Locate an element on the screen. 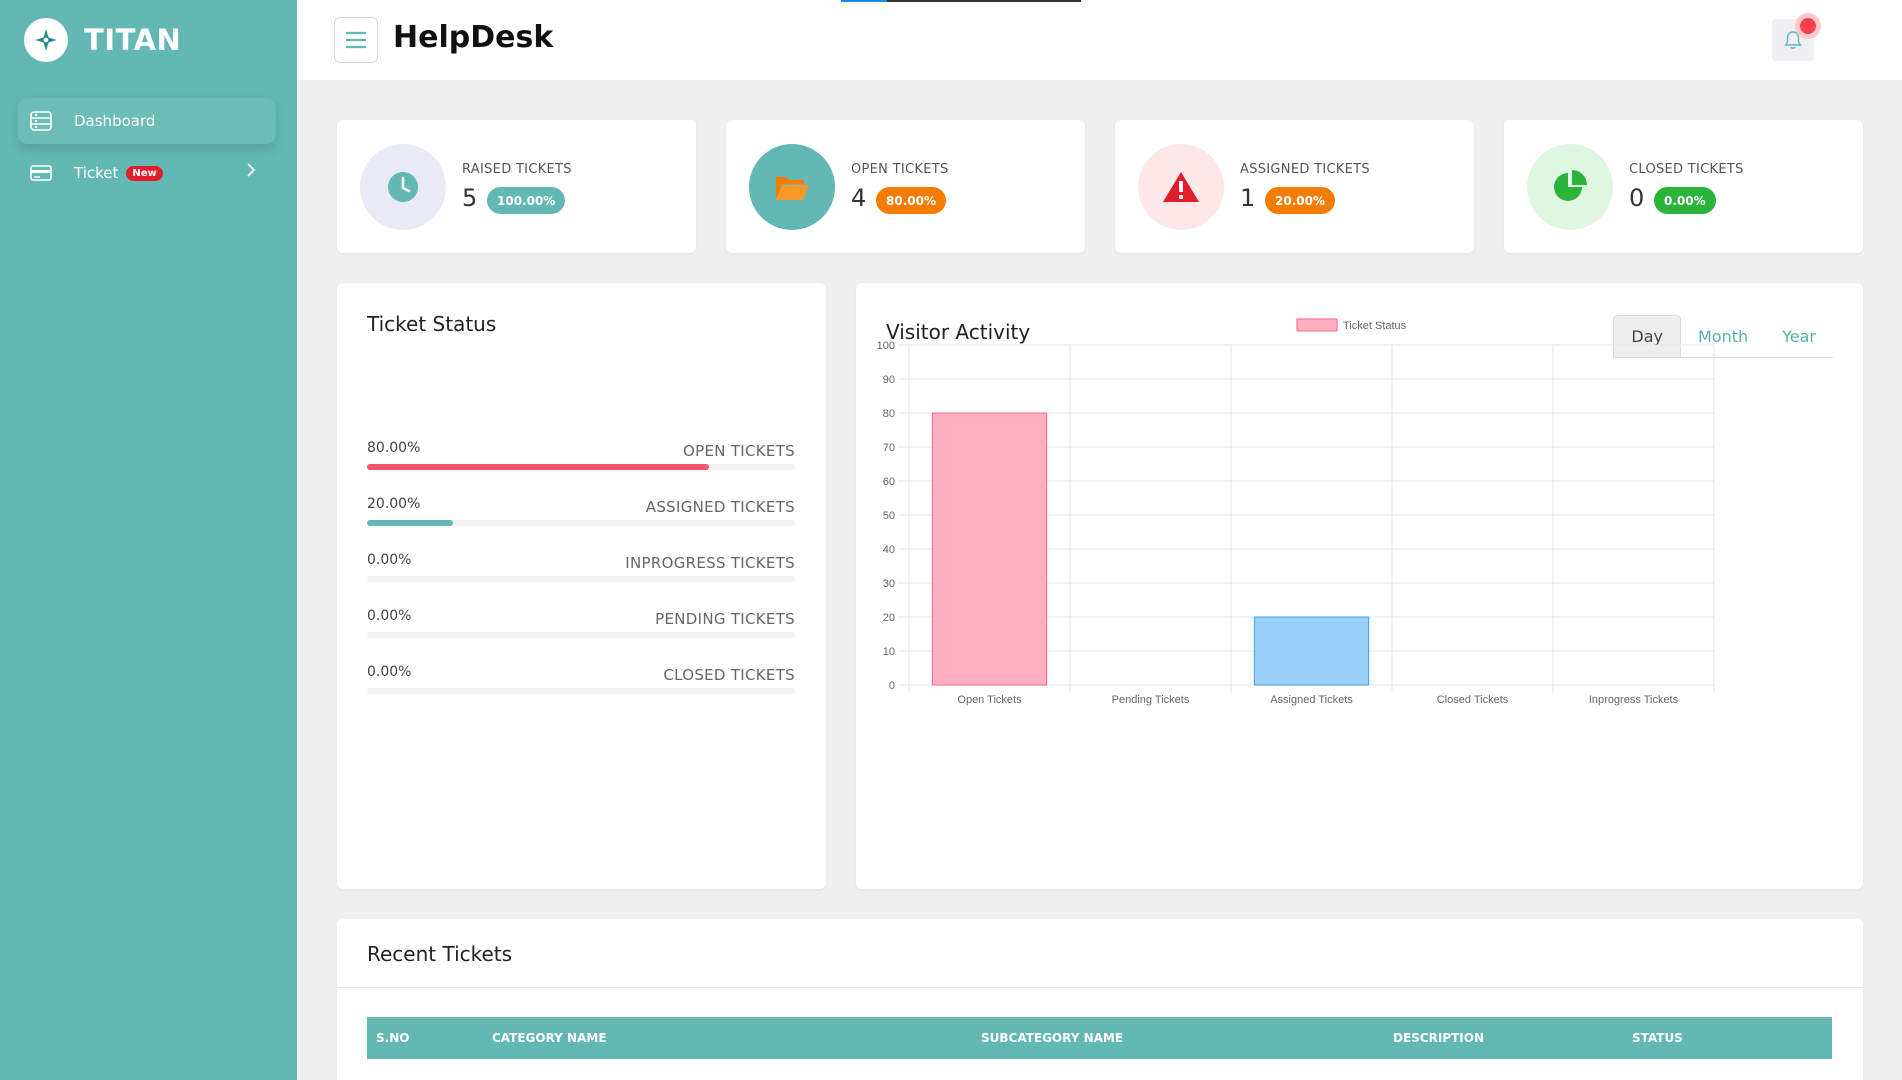 The width and height of the screenshot is (1902, 1080). y-tick-label: 50 is located at coordinates (889, 516).